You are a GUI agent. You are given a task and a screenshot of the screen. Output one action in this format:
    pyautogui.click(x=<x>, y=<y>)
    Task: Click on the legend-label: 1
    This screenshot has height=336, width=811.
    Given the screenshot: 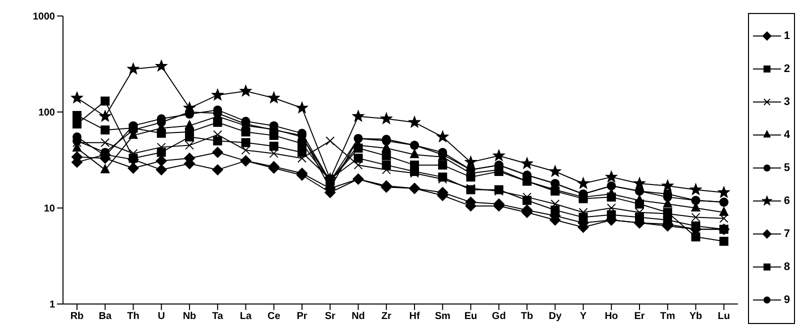 What is the action you would take?
    pyautogui.click(x=787, y=36)
    